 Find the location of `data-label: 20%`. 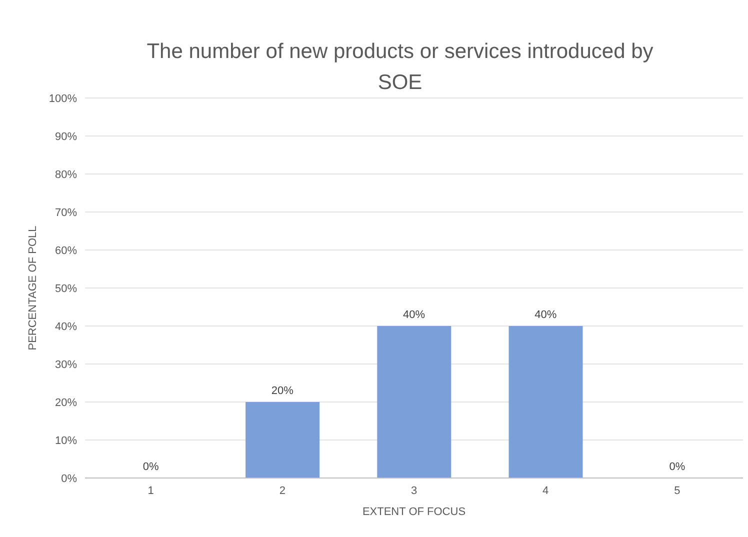

data-label: 20% is located at coordinates (282, 391).